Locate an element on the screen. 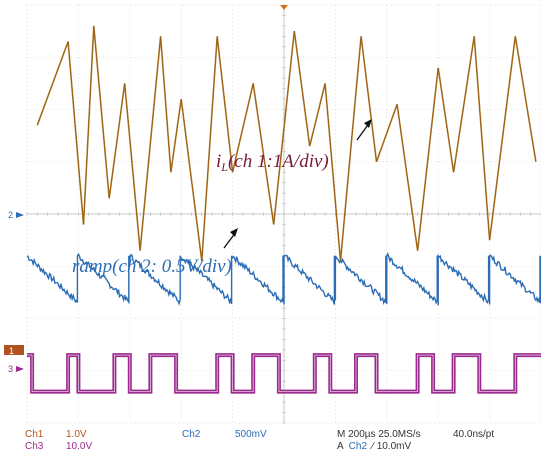  inductor-current-annotation: iL(ch 1:1A/div) is located at coordinates (272, 162).